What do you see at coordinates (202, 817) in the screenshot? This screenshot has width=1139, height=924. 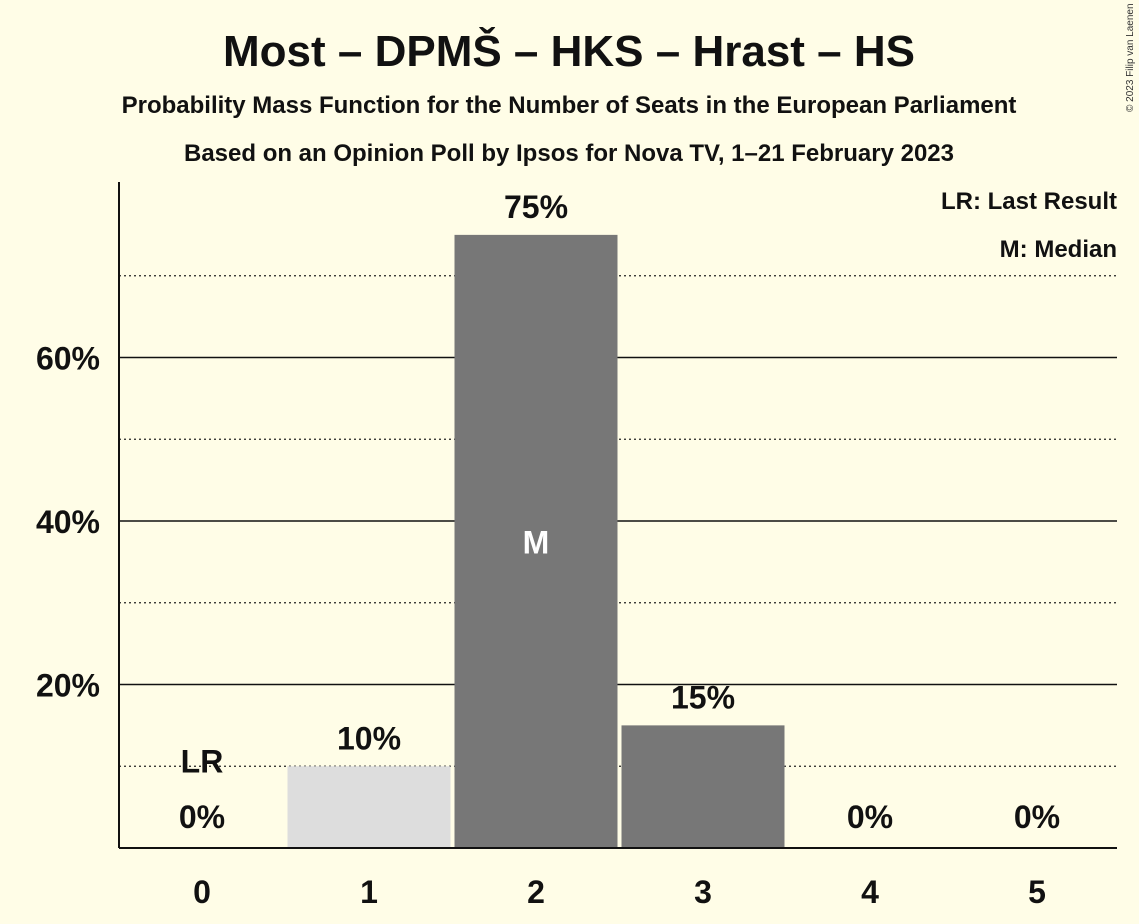 I see `value-label-0: 0%` at bounding box center [202, 817].